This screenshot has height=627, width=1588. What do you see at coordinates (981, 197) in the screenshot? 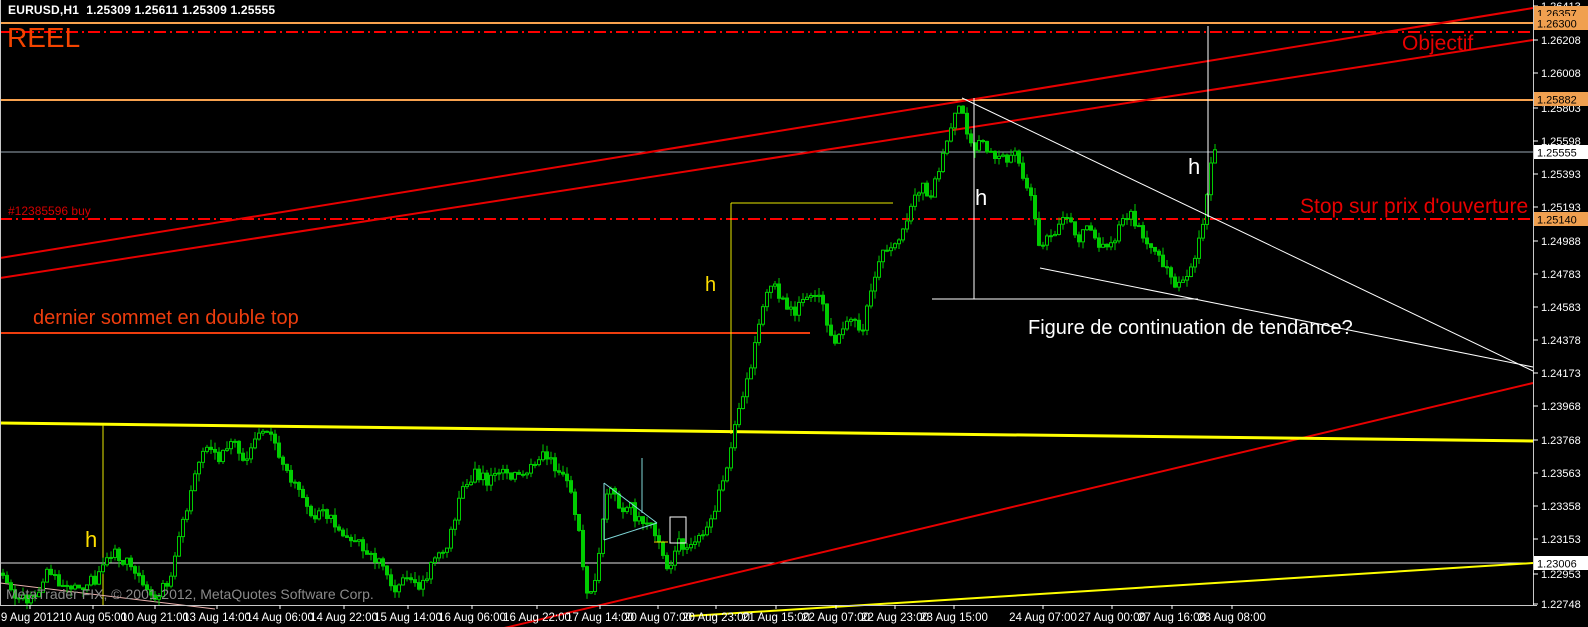
I see `label-h-peak: h` at bounding box center [981, 197].